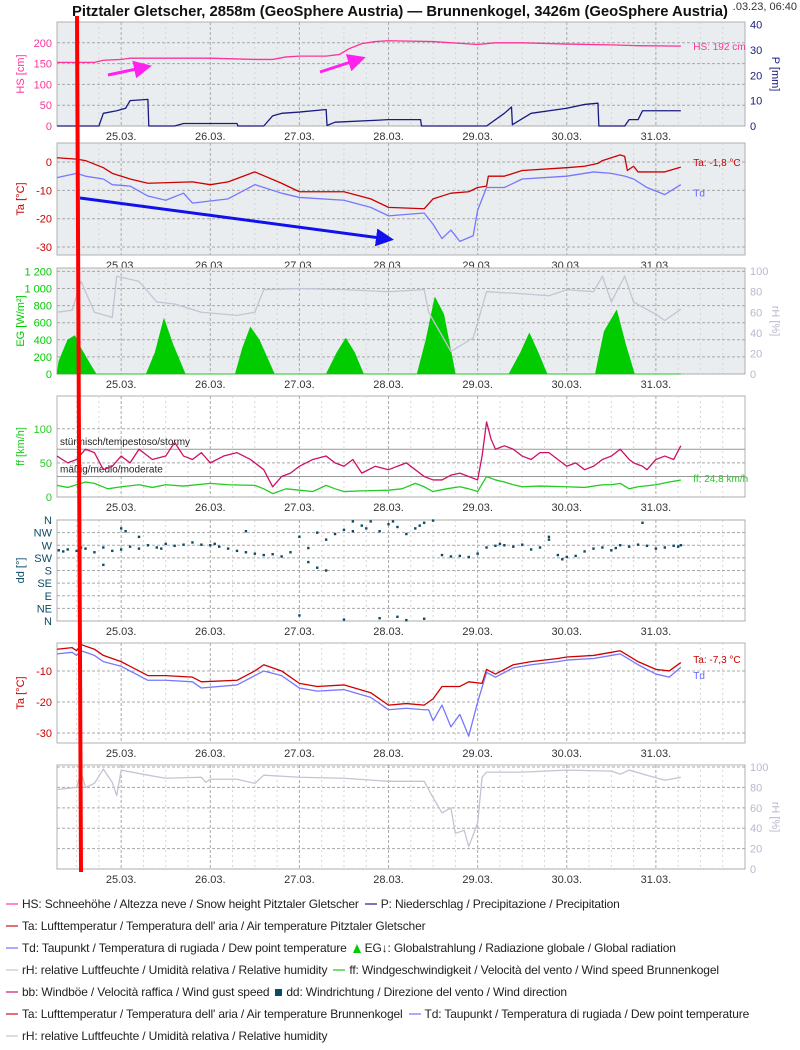  Describe the element at coordinates (753, 870) in the screenshot. I see `y2-tick-label: 0` at that location.